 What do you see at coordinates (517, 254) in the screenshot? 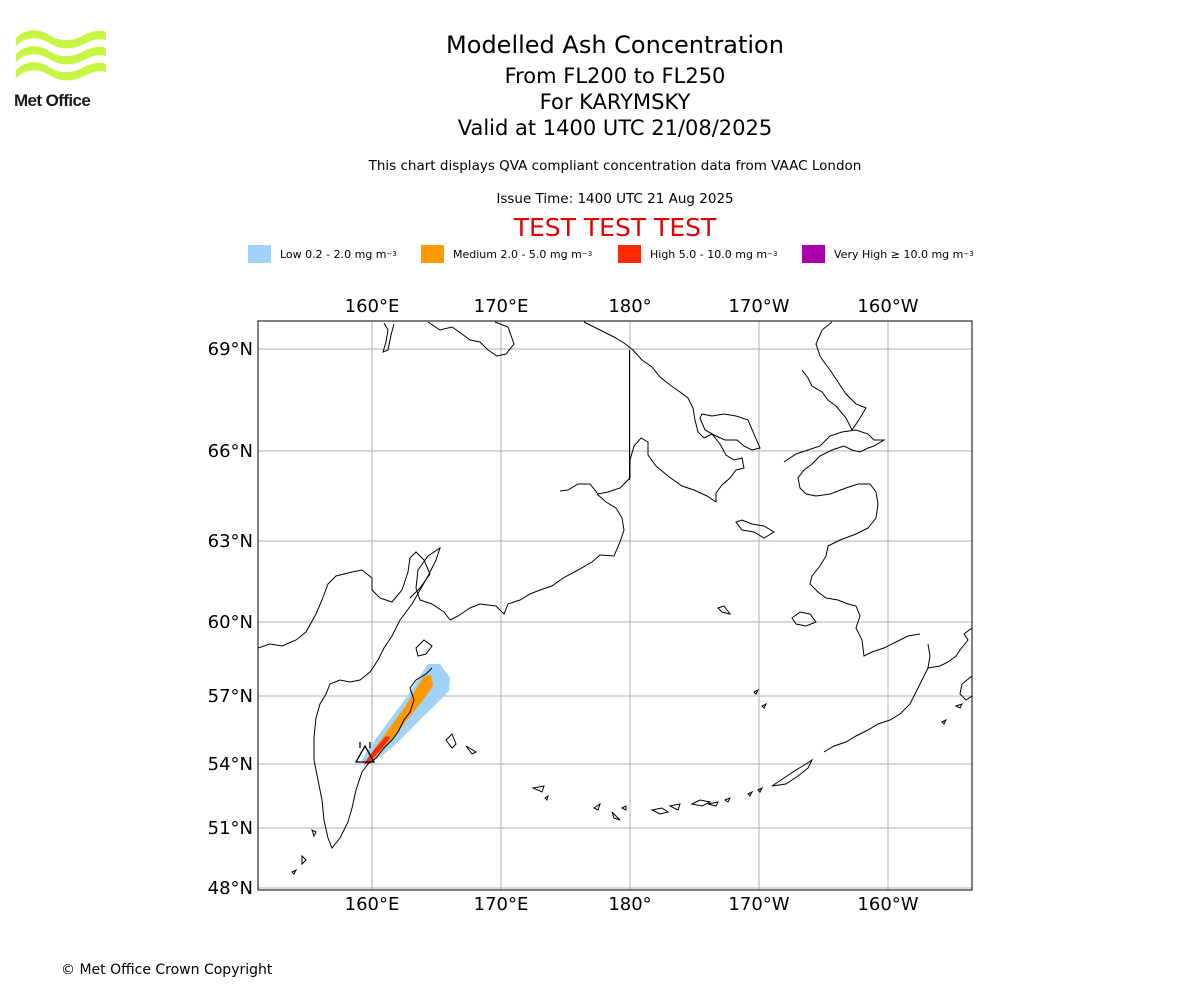
I see `legend-label-medium: Medium 2.0 - 5.0 mg m` at bounding box center [517, 254].